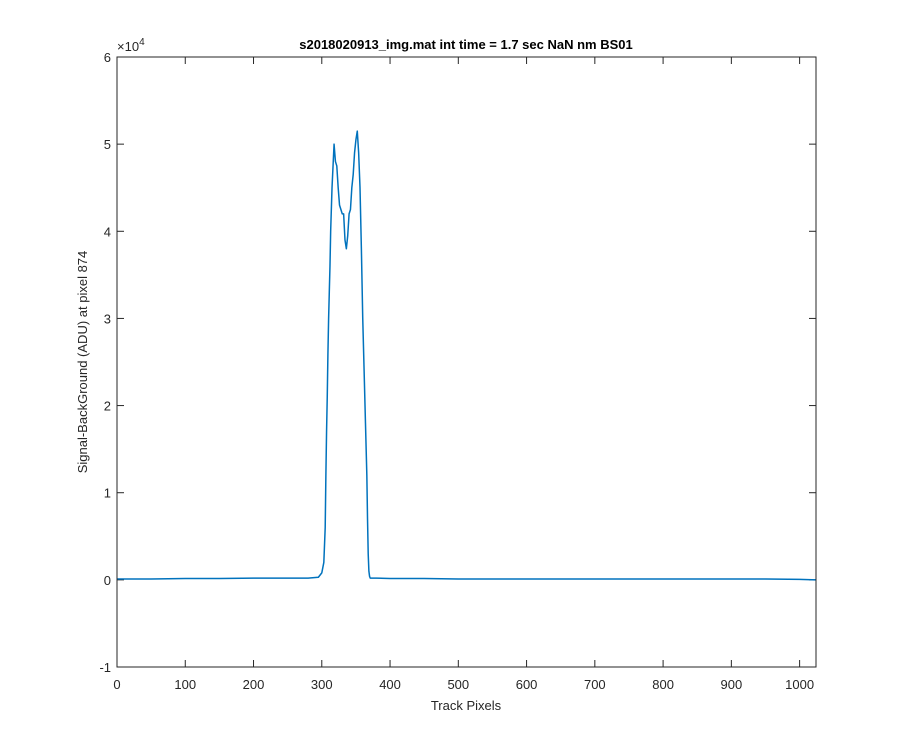 The image size is (900, 750). What do you see at coordinates (458, 684) in the screenshot?
I see `x-tick-label: 500` at bounding box center [458, 684].